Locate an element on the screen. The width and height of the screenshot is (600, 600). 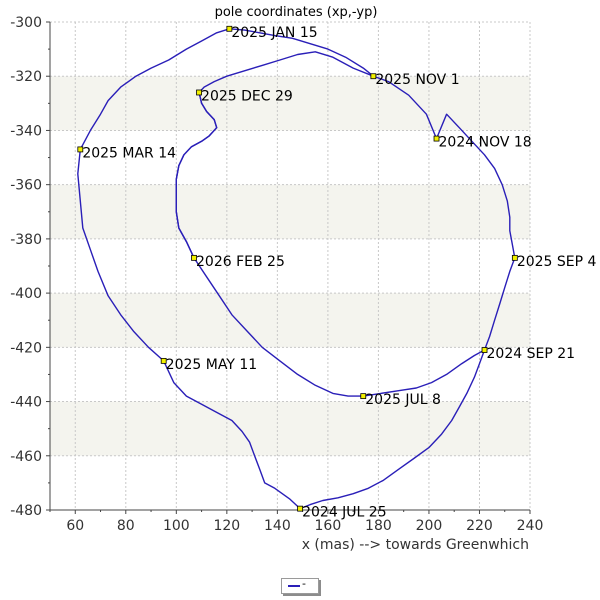
date-label: 2025 DEC 29 is located at coordinates (247, 96).